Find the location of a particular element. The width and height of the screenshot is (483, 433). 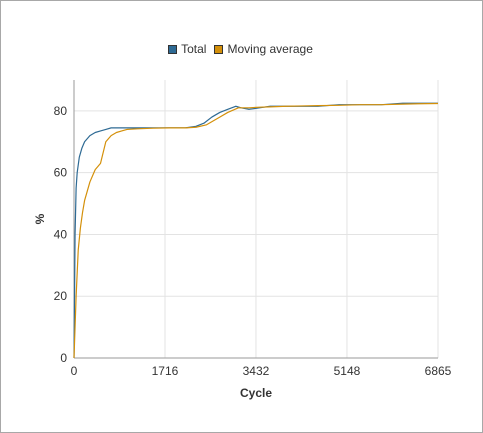

x-axis-title: Cycle is located at coordinates (256, 393).